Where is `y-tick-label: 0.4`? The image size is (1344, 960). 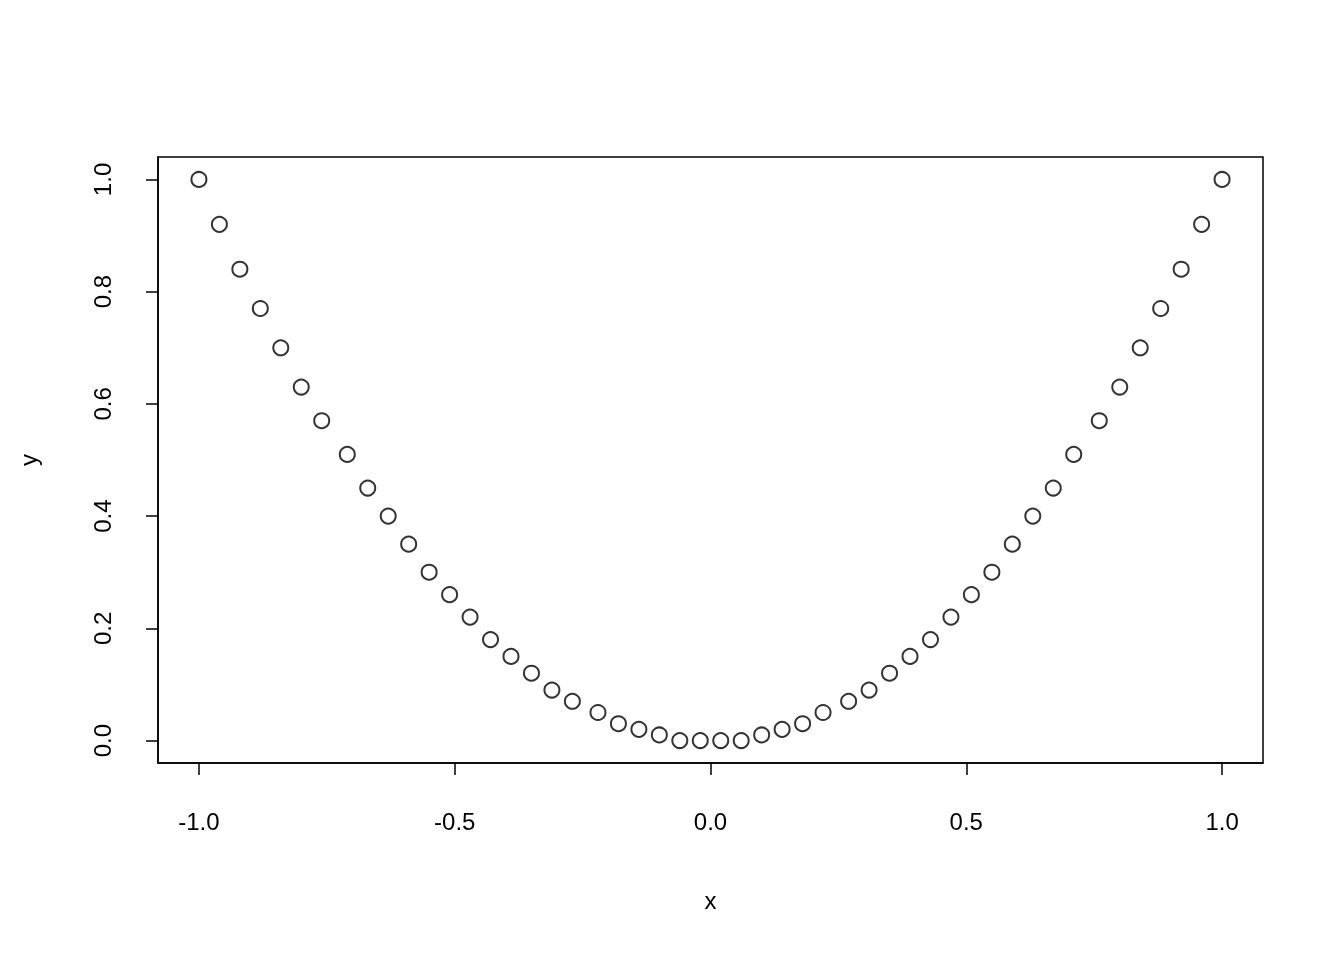
y-tick-label: 0.4 is located at coordinates (102, 516).